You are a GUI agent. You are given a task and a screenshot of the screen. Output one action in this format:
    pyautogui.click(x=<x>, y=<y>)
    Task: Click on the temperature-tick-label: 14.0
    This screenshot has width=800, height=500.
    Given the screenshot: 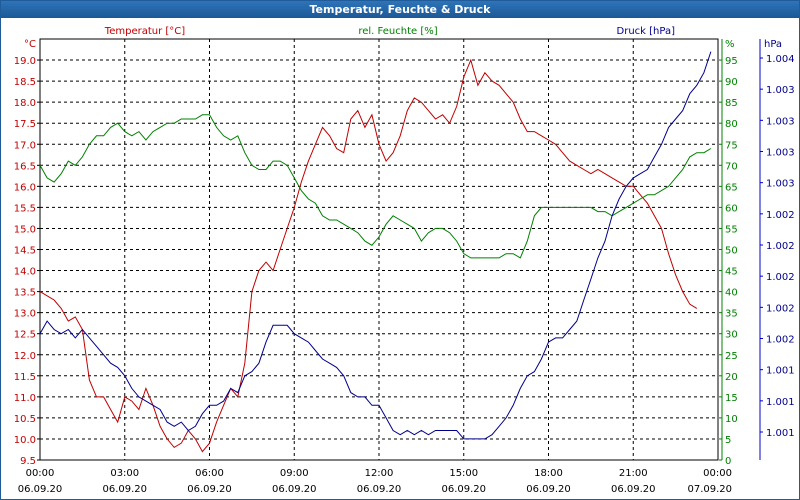 What is the action you would take?
    pyautogui.click(x=25, y=272)
    